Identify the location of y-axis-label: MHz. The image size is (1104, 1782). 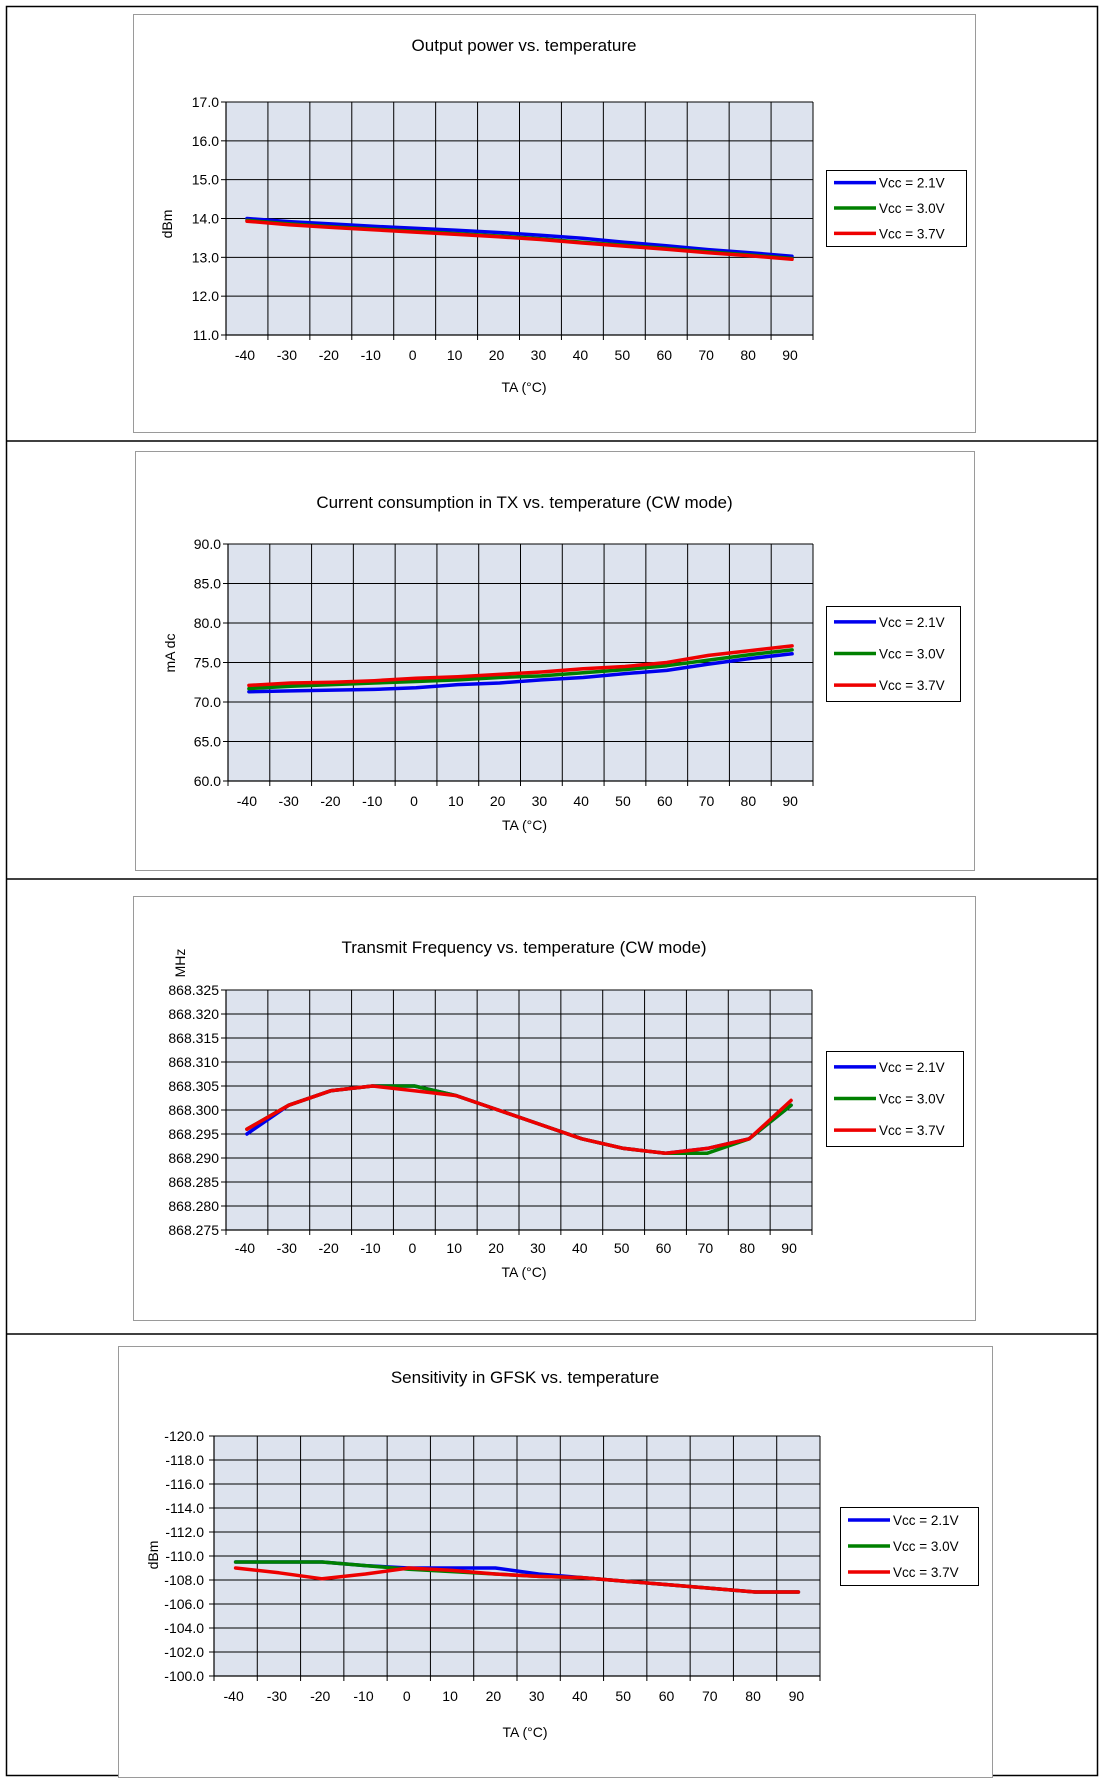
(180, 963).